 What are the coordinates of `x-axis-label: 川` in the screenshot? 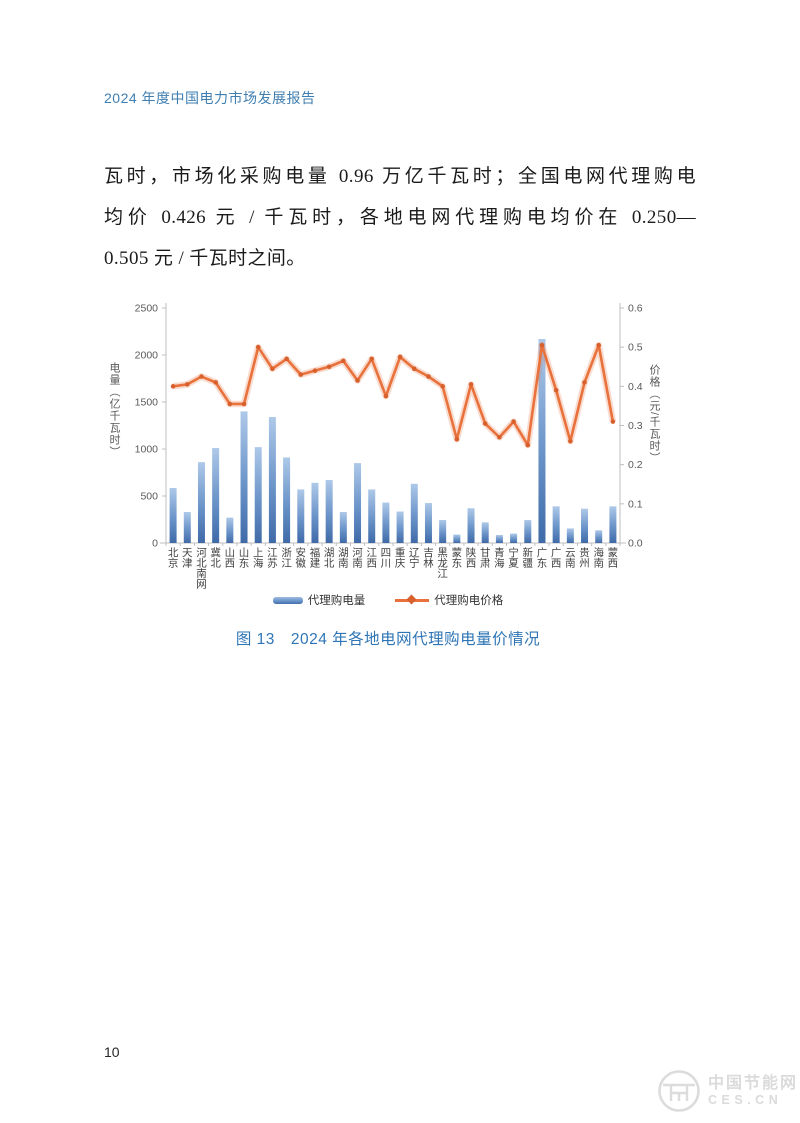 It's located at (386, 564).